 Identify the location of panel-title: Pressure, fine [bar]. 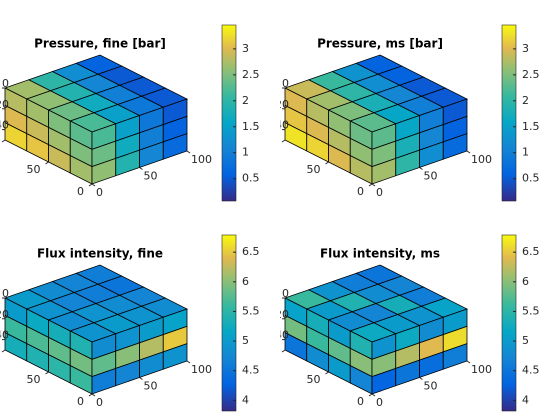
(100, 44).